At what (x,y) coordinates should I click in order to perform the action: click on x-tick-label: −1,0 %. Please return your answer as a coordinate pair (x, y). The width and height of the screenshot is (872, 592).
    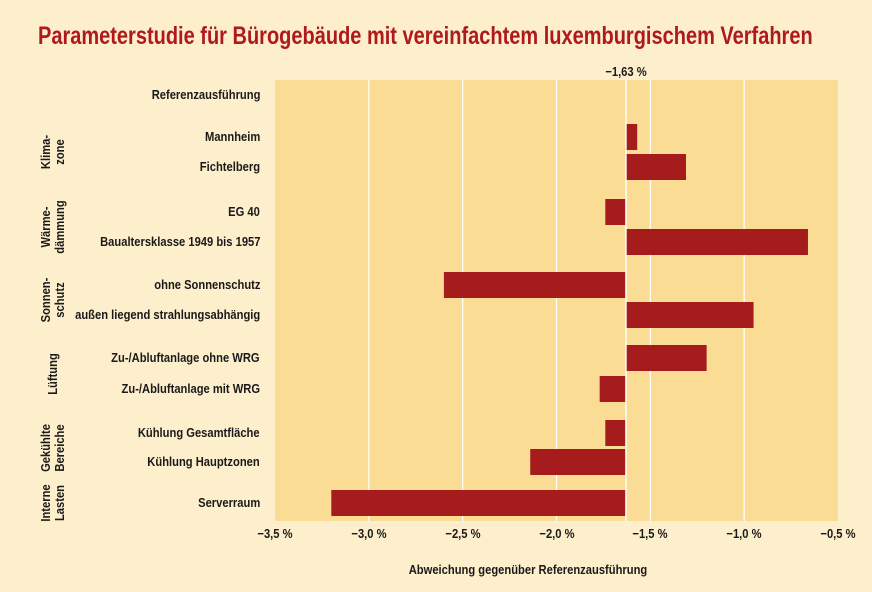
    Looking at the image, I should click on (744, 533).